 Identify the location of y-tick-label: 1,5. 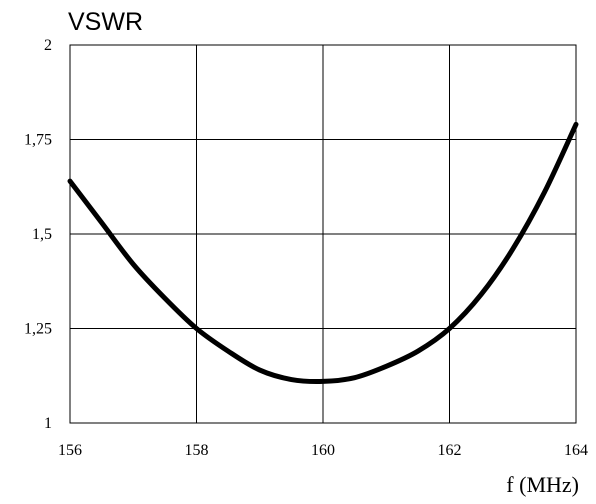
(42, 234).